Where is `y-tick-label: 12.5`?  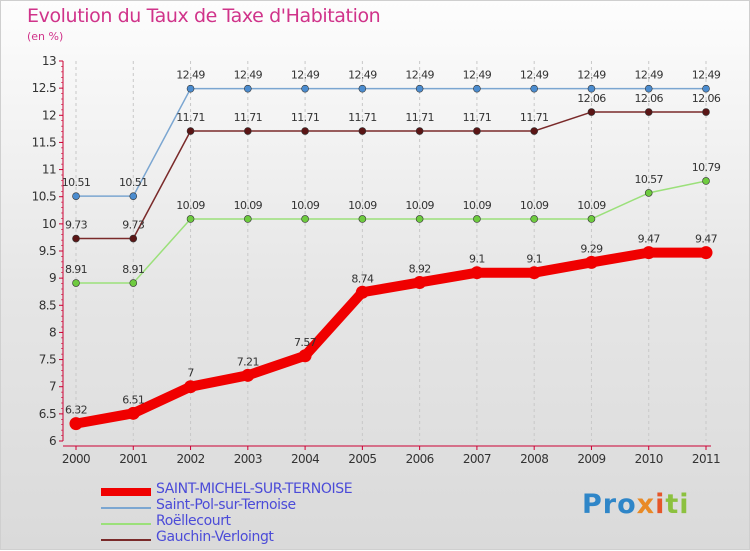
y-tick-label: 12.5 is located at coordinates (44, 88).